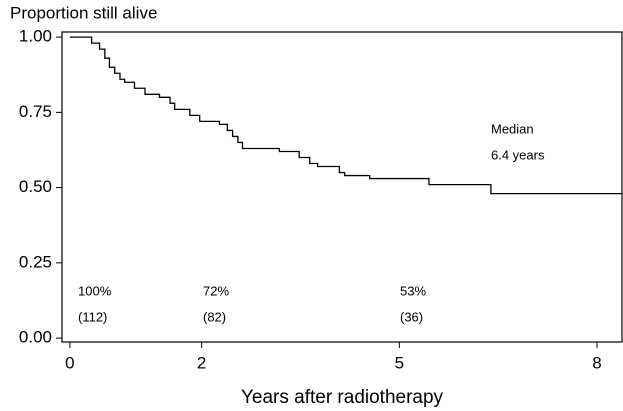  What do you see at coordinates (342, 397) in the screenshot?
I see `x-axis-label: Years after radiotherapy` at bounding box center [342, 397].